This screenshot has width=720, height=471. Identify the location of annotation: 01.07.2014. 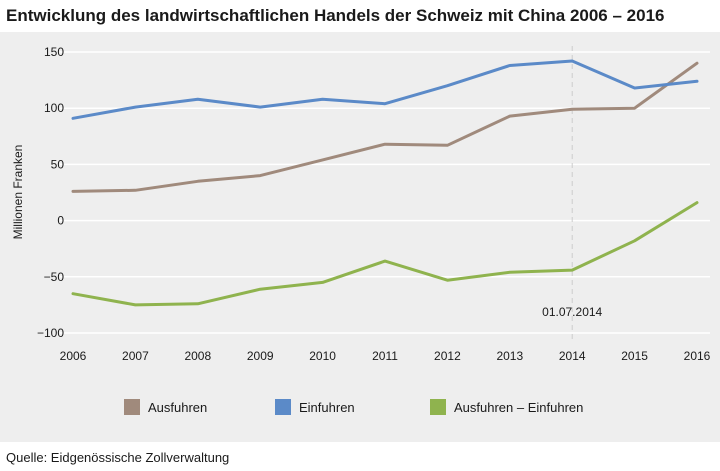
(572, 193).